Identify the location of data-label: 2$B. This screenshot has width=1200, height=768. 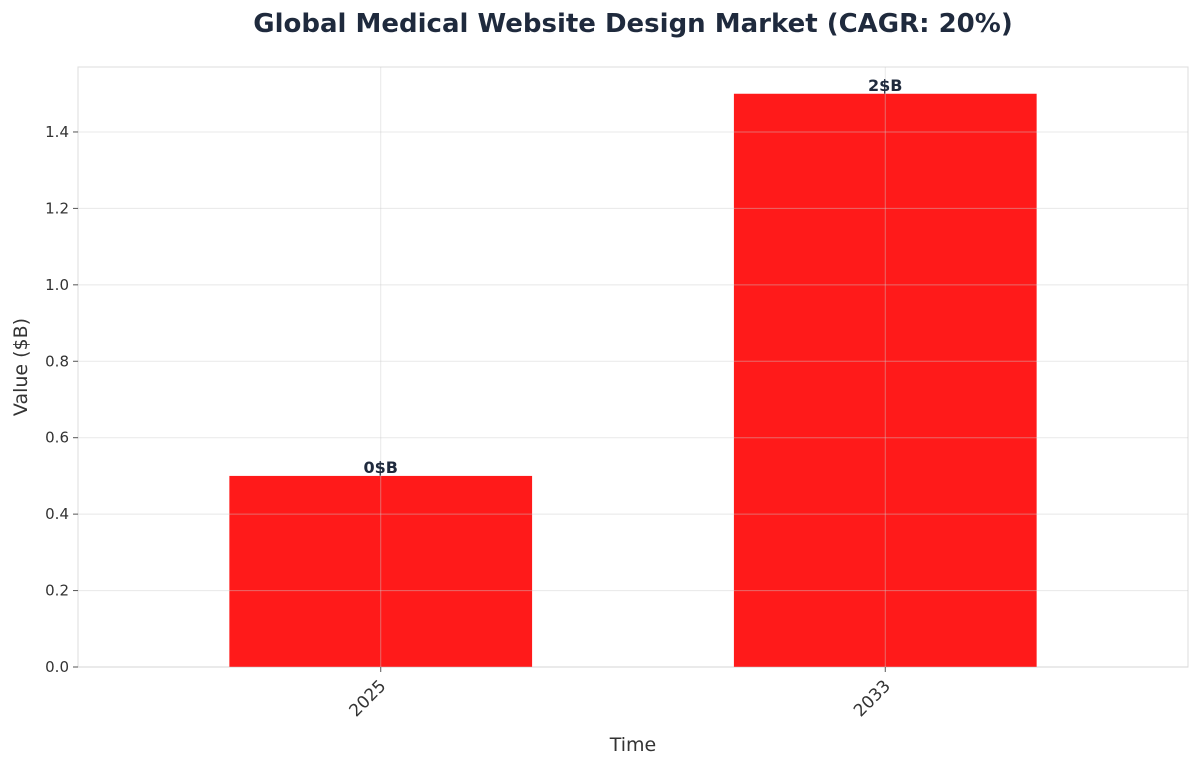
(885, 85).